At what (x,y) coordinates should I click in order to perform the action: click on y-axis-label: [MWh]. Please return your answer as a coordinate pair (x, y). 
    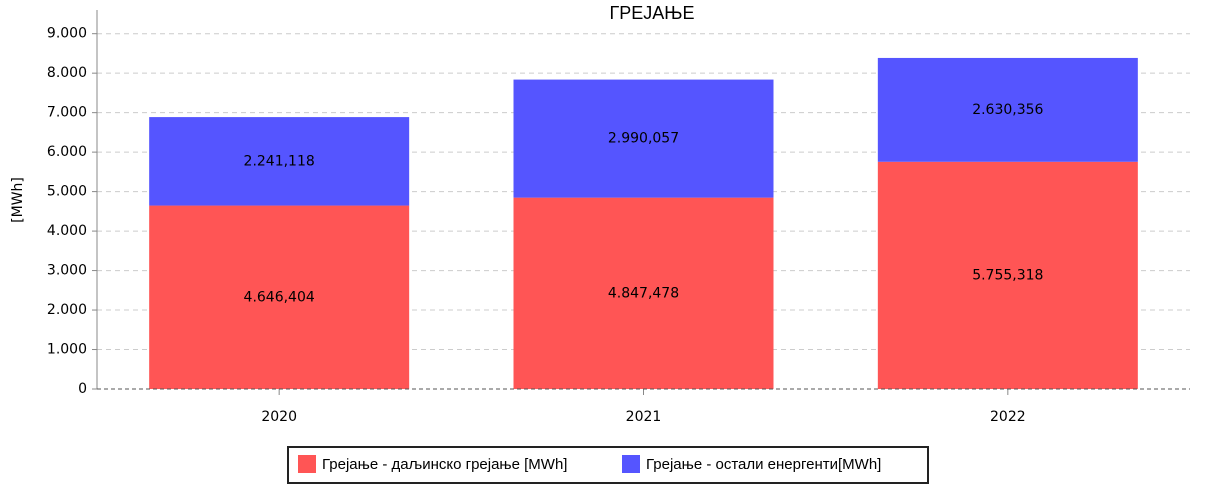
    Looking at the image, I should click on (18, 200).